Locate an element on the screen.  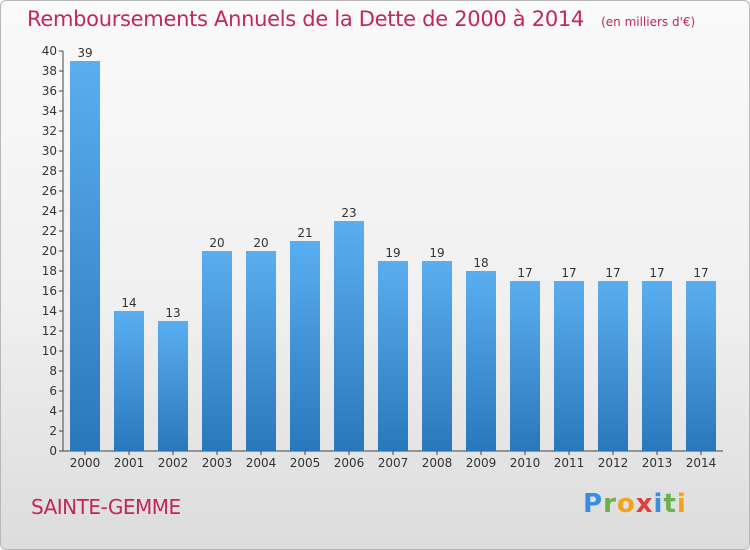
bar-2012 is located at coordinates (613, 366).